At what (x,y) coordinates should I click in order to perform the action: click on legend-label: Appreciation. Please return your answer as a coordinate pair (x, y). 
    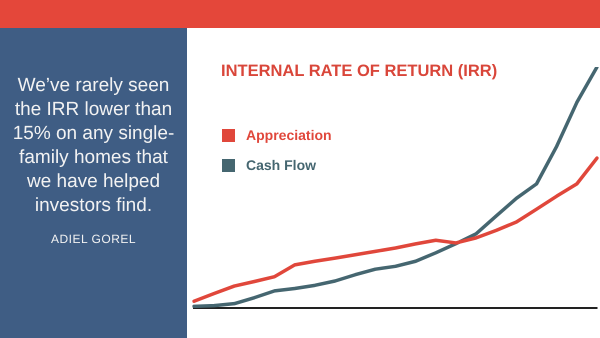
    Looking at the image, I should click on (289, 135).